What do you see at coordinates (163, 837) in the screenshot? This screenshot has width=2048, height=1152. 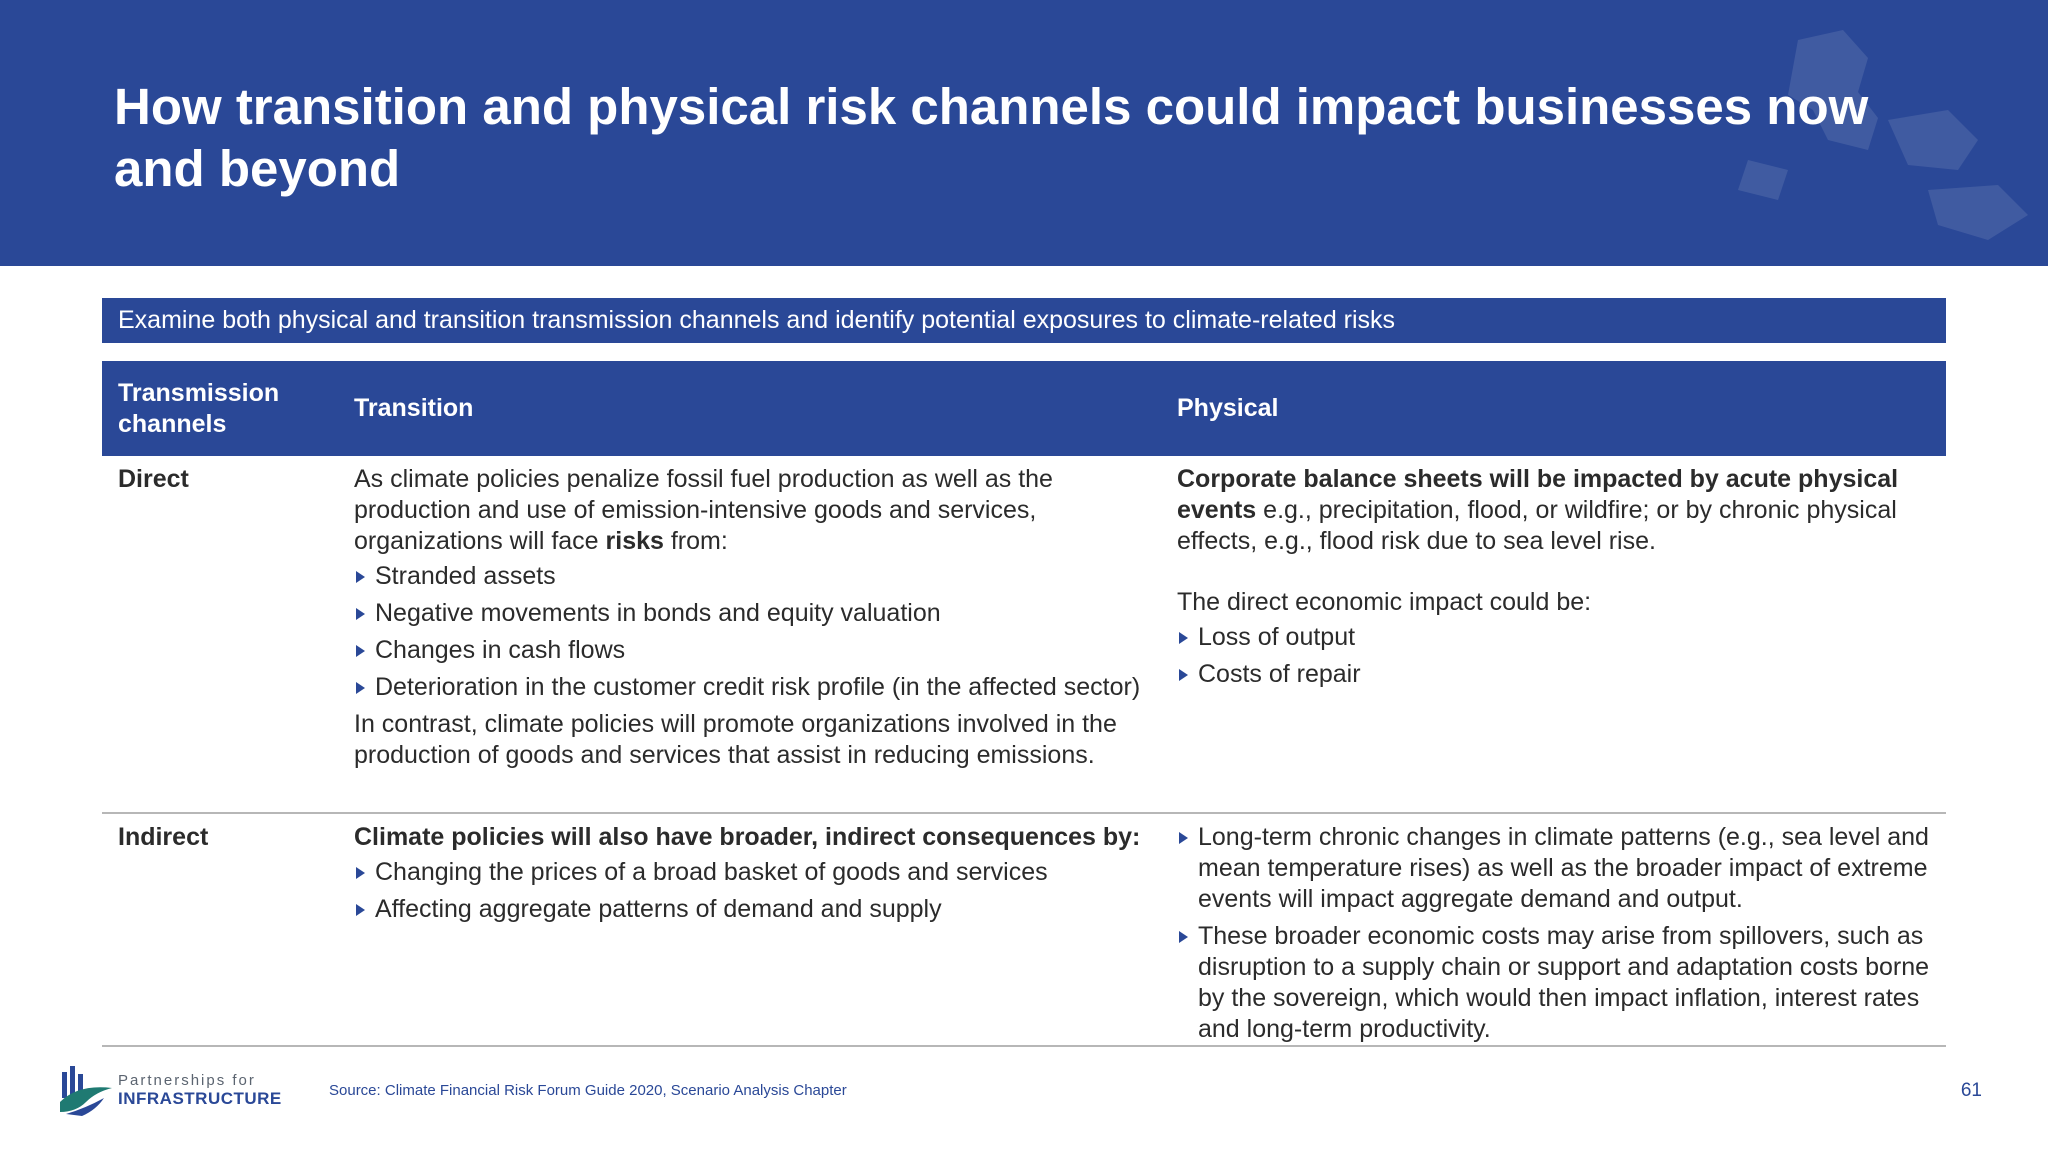 I see `row-label-indirect: Indirect` at bounding box center [163, 837].